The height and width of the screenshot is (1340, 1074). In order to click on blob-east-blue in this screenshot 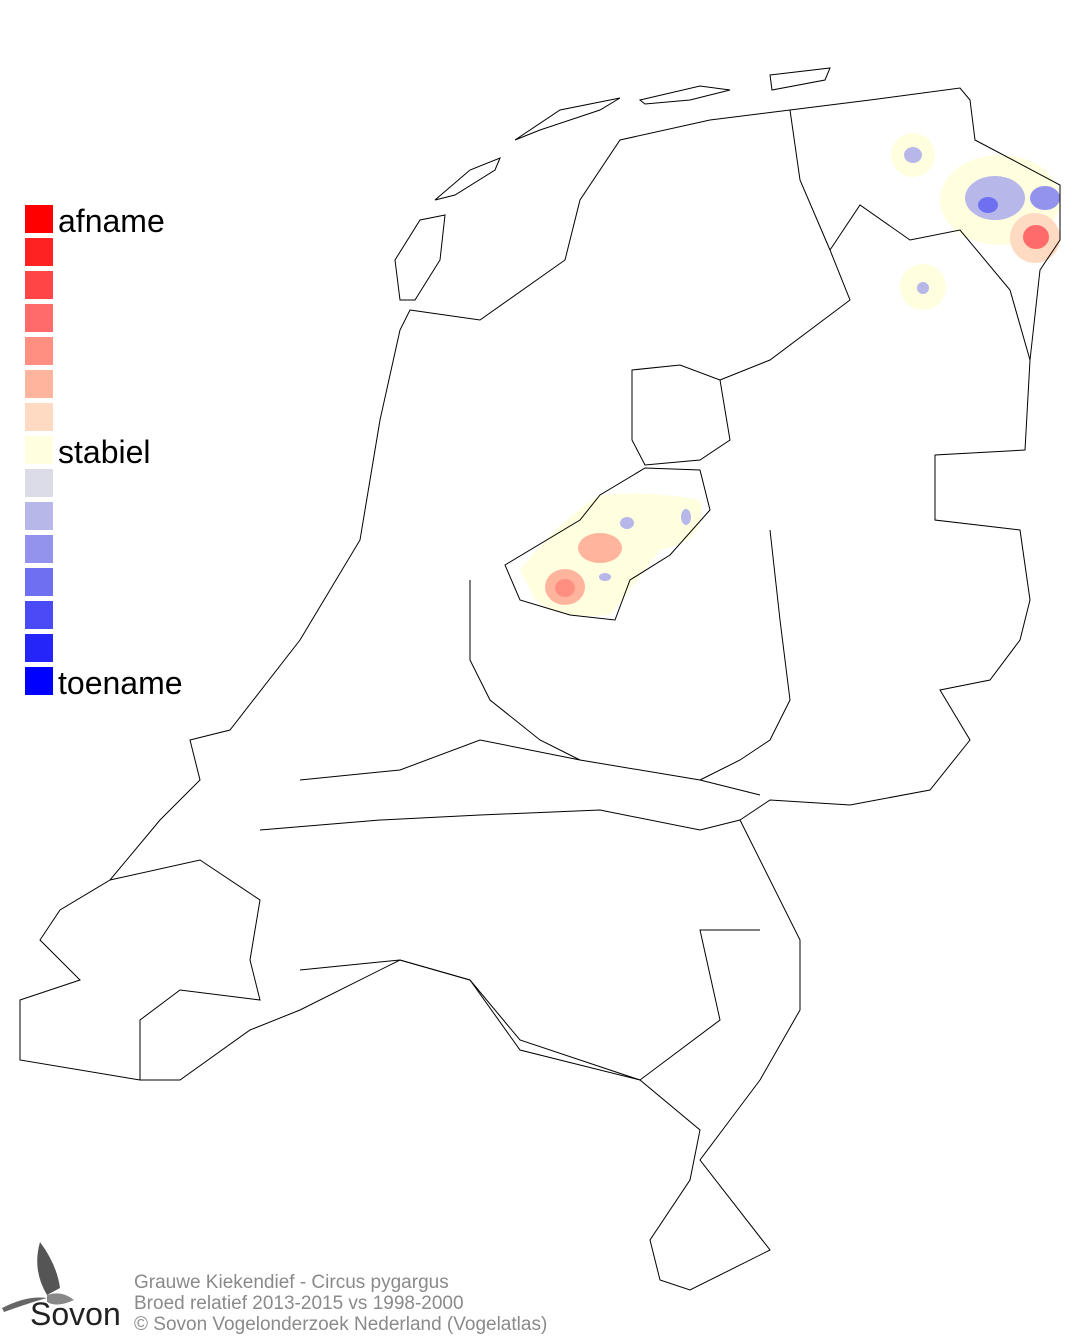, I will do `click(1045, 198)`.